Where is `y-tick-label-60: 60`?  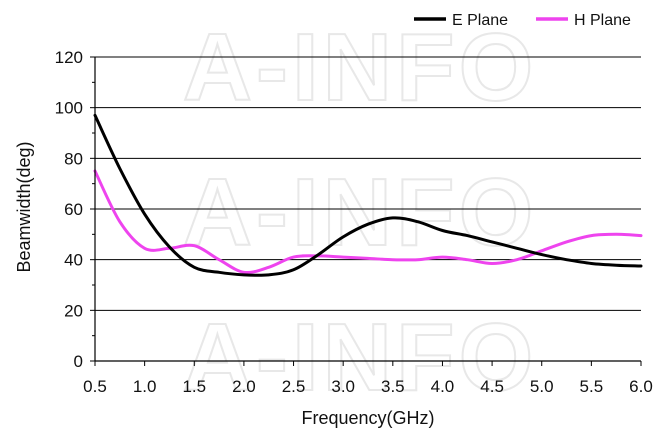 y-tick-label-60: 60 is located at coordinates (73, 209).